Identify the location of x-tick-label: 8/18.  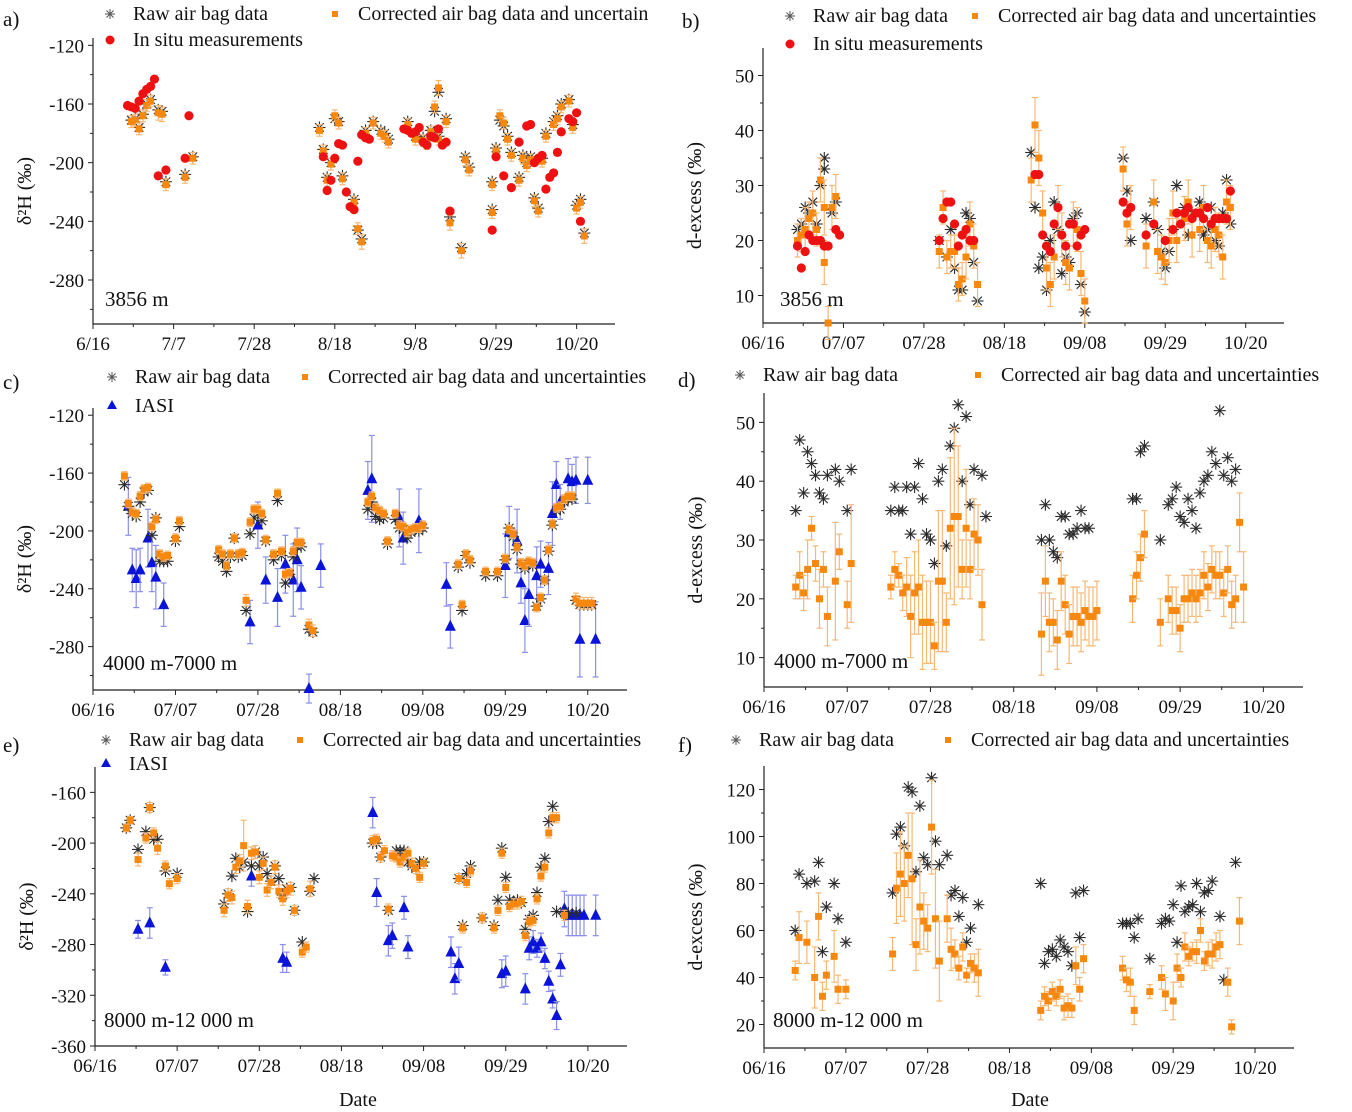
(335, 344).